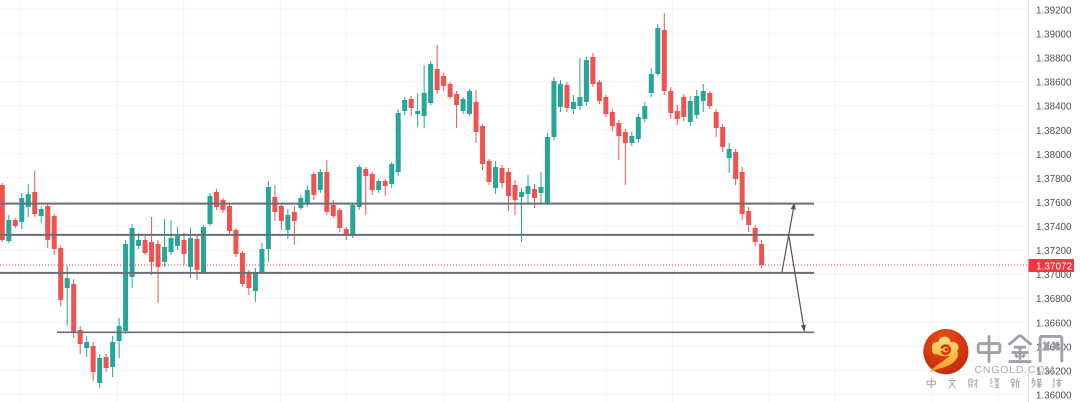 The image size is (1080, 402). I want to click on svg-text: 1.36000, so click(1054, 396).